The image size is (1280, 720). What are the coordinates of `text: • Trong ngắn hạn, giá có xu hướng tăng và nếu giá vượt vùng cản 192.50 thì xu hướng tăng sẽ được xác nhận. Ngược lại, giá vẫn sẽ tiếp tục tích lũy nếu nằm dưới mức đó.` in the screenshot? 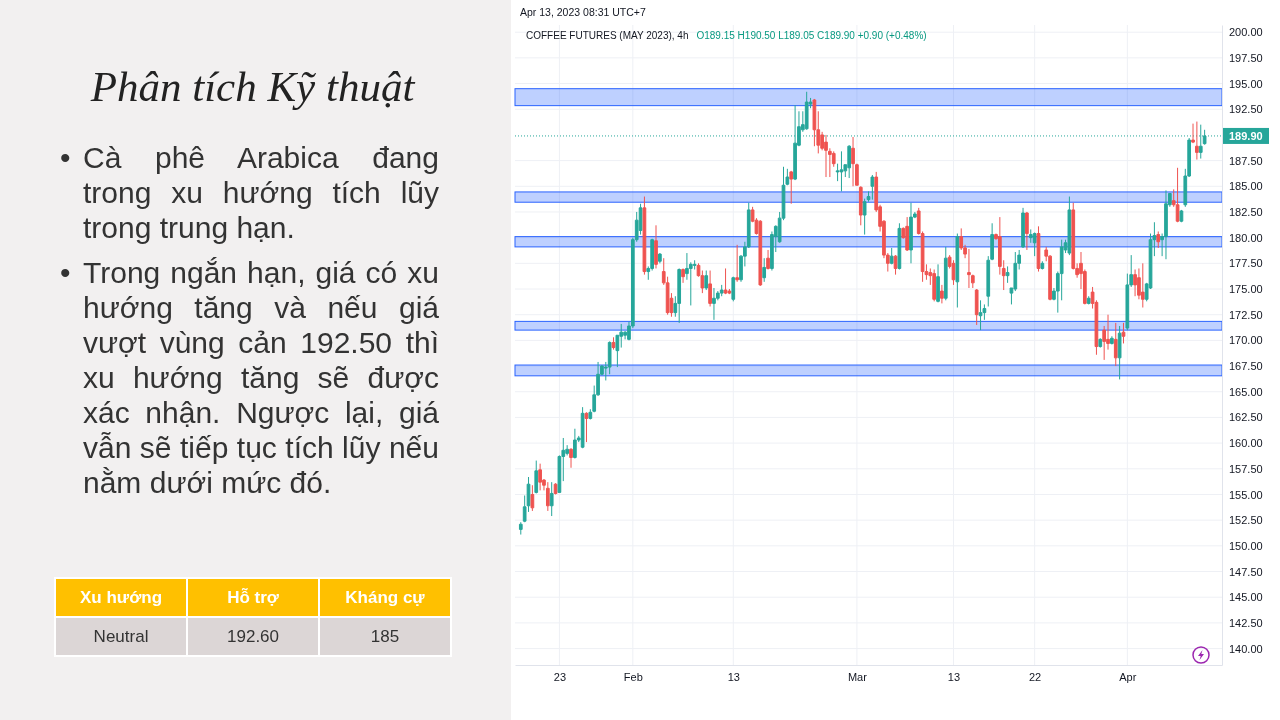 It's located at (249, 377).